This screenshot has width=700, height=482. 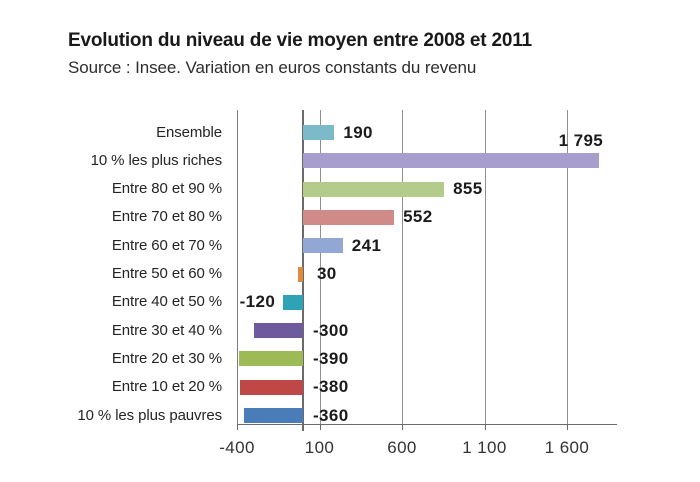 What do you see at coordinates (166, 302) in the screenshot?
I see `category-label: Entre 40 et 50 %` at bounding box center [166, 302].